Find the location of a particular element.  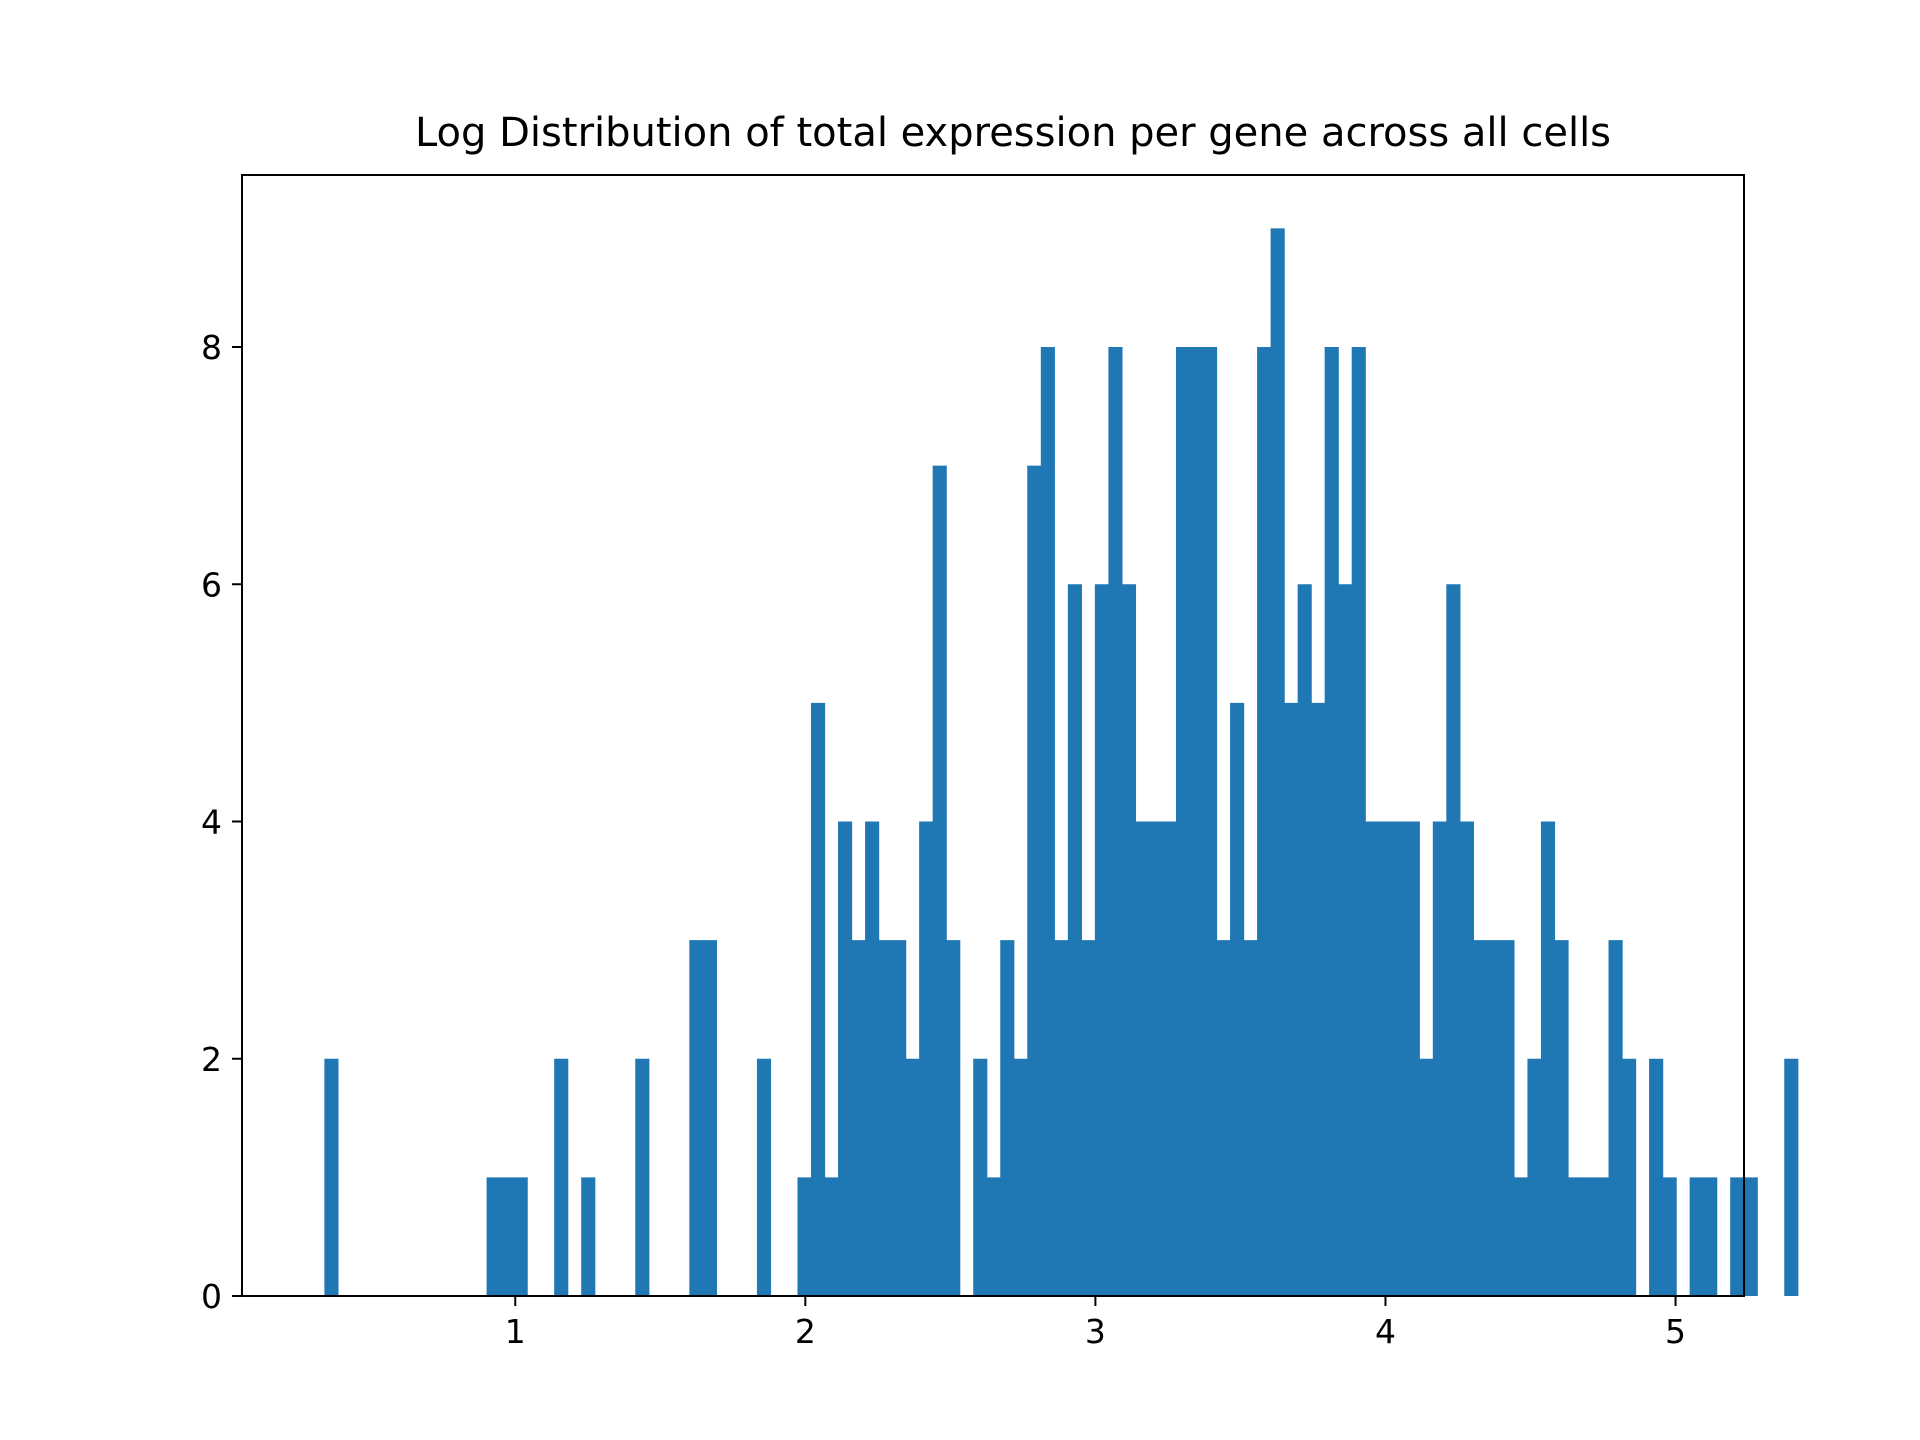

x-tick-label: 5 is located at coordinates (1675, 1331).